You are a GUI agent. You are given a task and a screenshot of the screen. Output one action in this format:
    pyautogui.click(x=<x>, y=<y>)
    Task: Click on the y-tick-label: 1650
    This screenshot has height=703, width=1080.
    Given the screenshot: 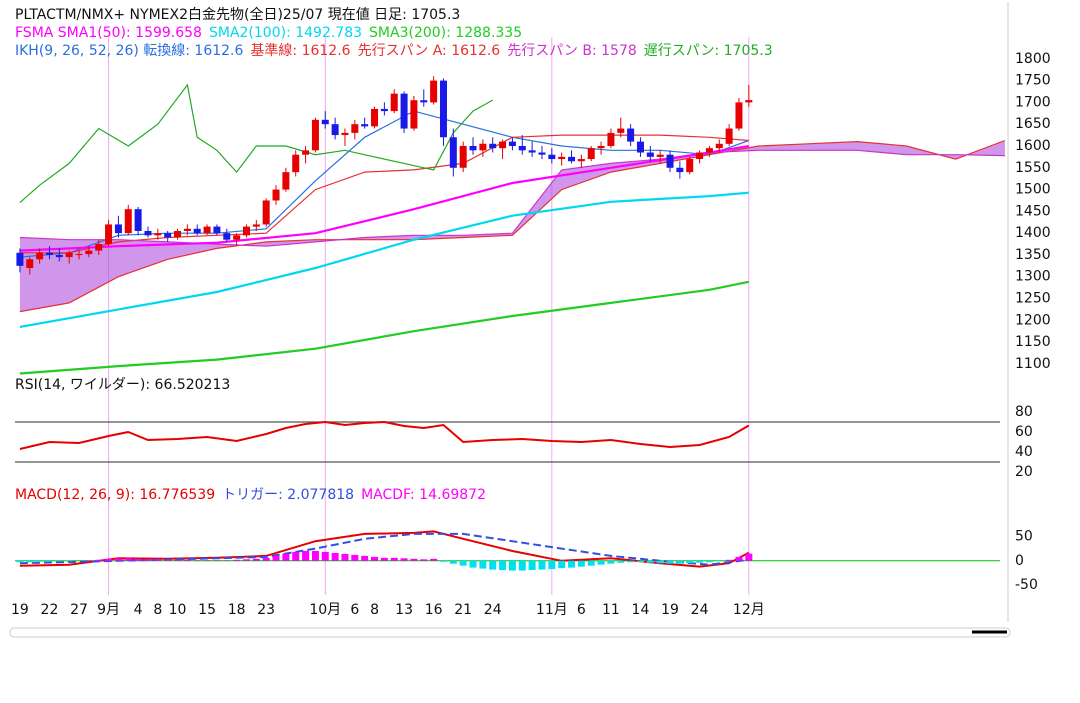 What is the action you would take?
    pyautogui.click(x=1033, y=124)
    